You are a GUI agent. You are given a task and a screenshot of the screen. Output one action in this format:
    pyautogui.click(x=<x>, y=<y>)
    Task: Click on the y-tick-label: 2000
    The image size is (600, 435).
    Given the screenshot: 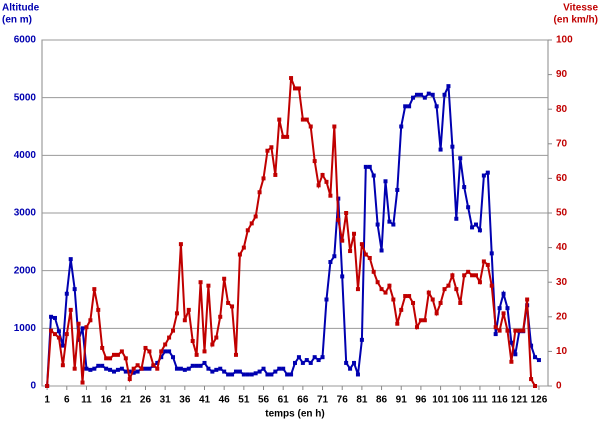 What is the action you would take?
    pyautogui.click(x=25, y=270)
    